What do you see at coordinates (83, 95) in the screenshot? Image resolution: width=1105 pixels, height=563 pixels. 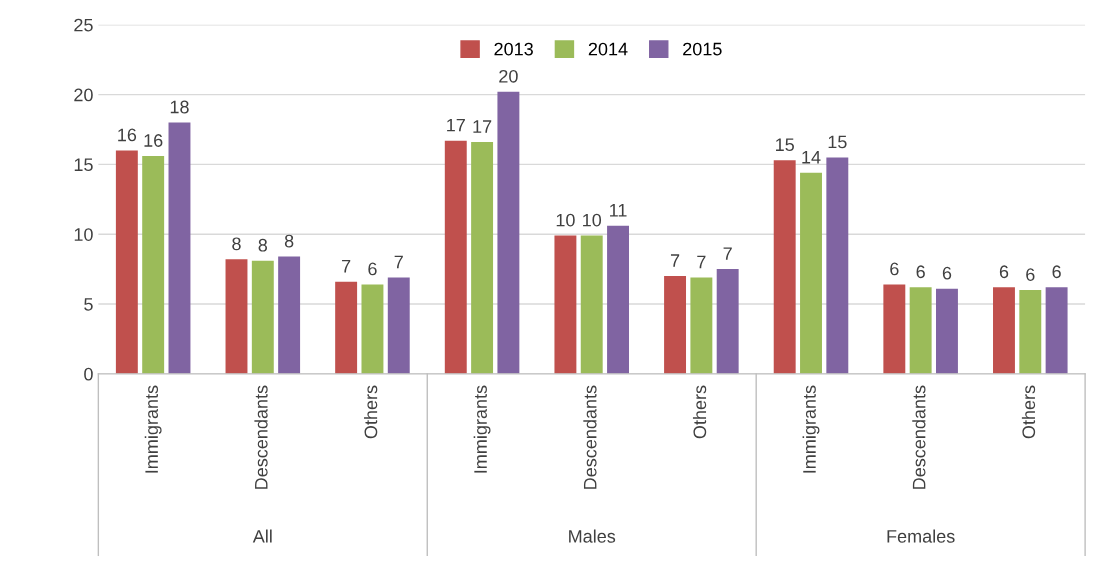 I see `y-tick-label: 20` at bounding box center [83, 95].